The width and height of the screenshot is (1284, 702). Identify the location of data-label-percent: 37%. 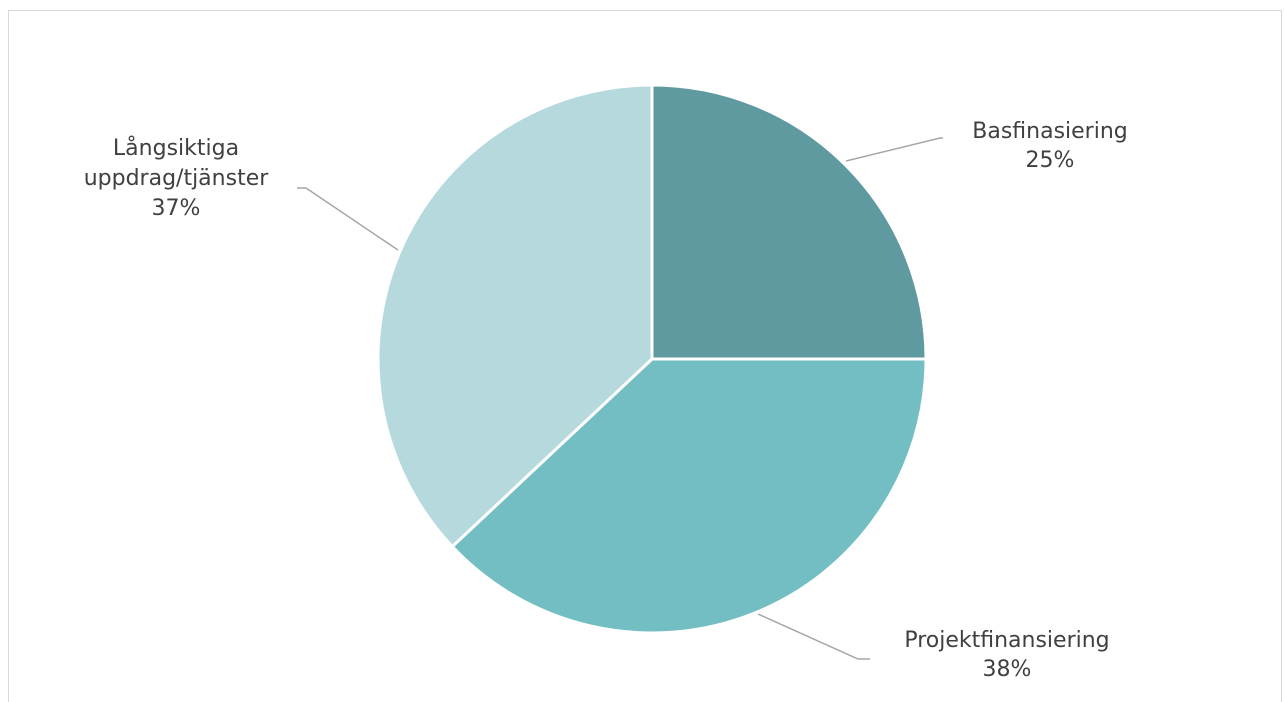
(176, 208).